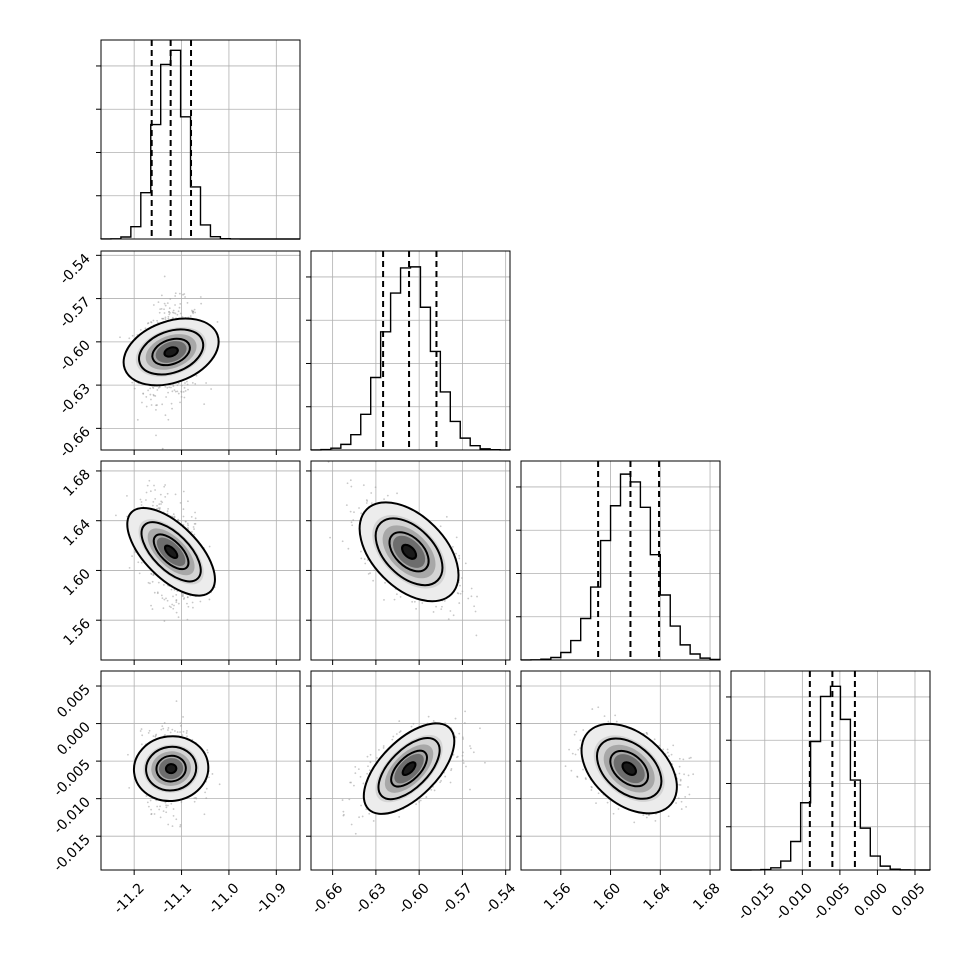  I want to click on y-tick-label: -0.015, so click(72, 853).